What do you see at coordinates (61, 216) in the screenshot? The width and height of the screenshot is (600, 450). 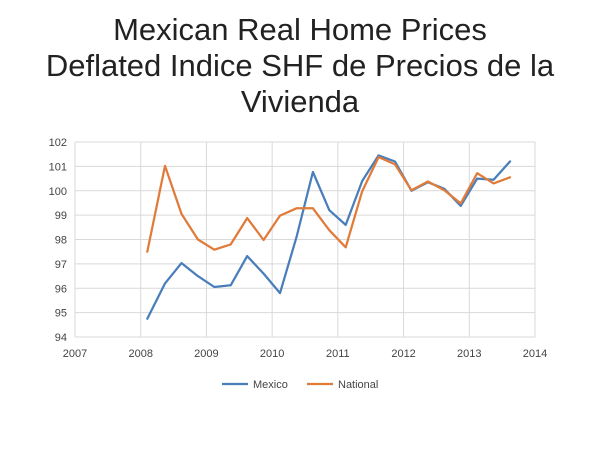 I see `y-tick-label: 99` at bounding box center [61, 216].